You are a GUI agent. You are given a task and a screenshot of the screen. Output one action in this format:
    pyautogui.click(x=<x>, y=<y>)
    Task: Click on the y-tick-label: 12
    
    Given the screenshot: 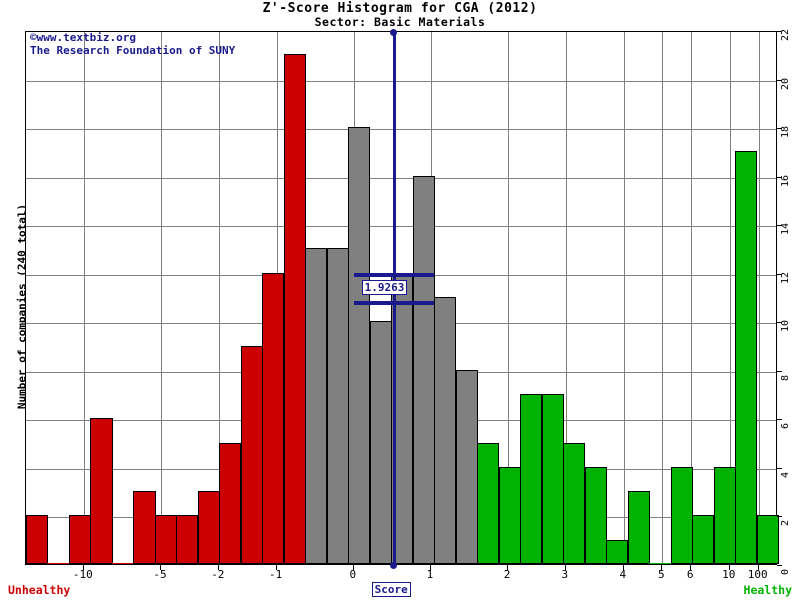 What is the action you would take?
    pyautogui.click(x=785, y=277)
    